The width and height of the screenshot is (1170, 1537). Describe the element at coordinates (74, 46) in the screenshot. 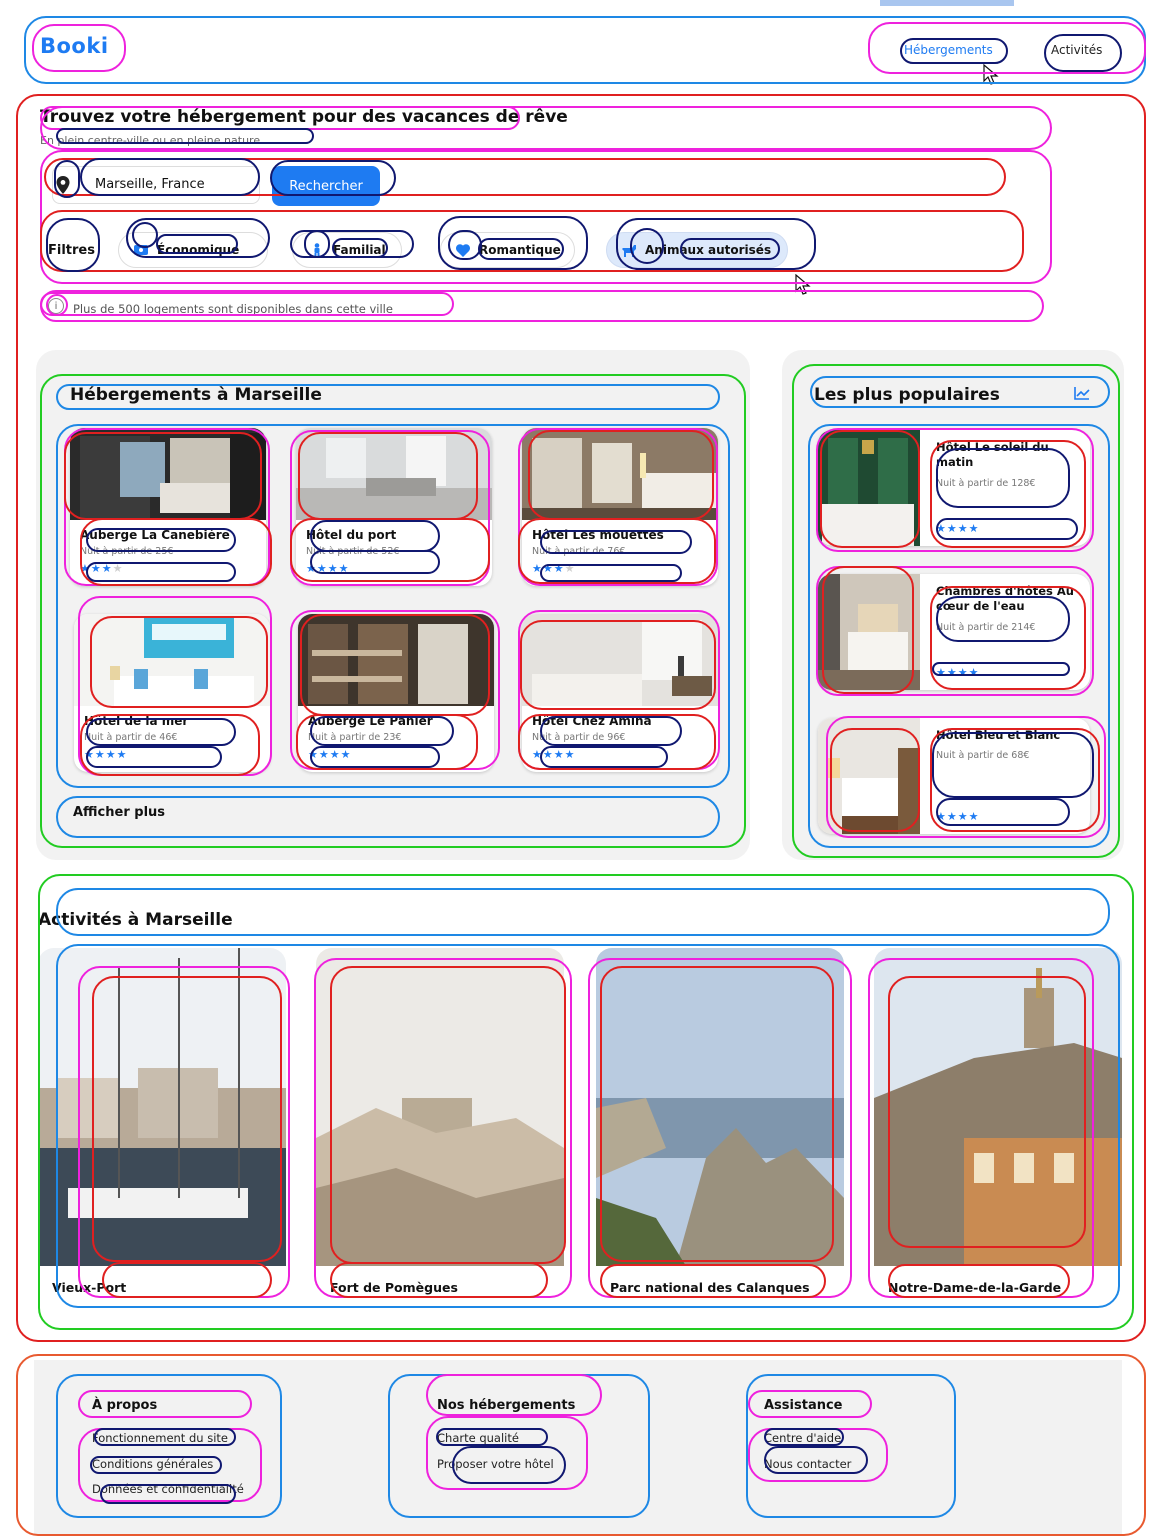

I see `logo: Booki` at that location.